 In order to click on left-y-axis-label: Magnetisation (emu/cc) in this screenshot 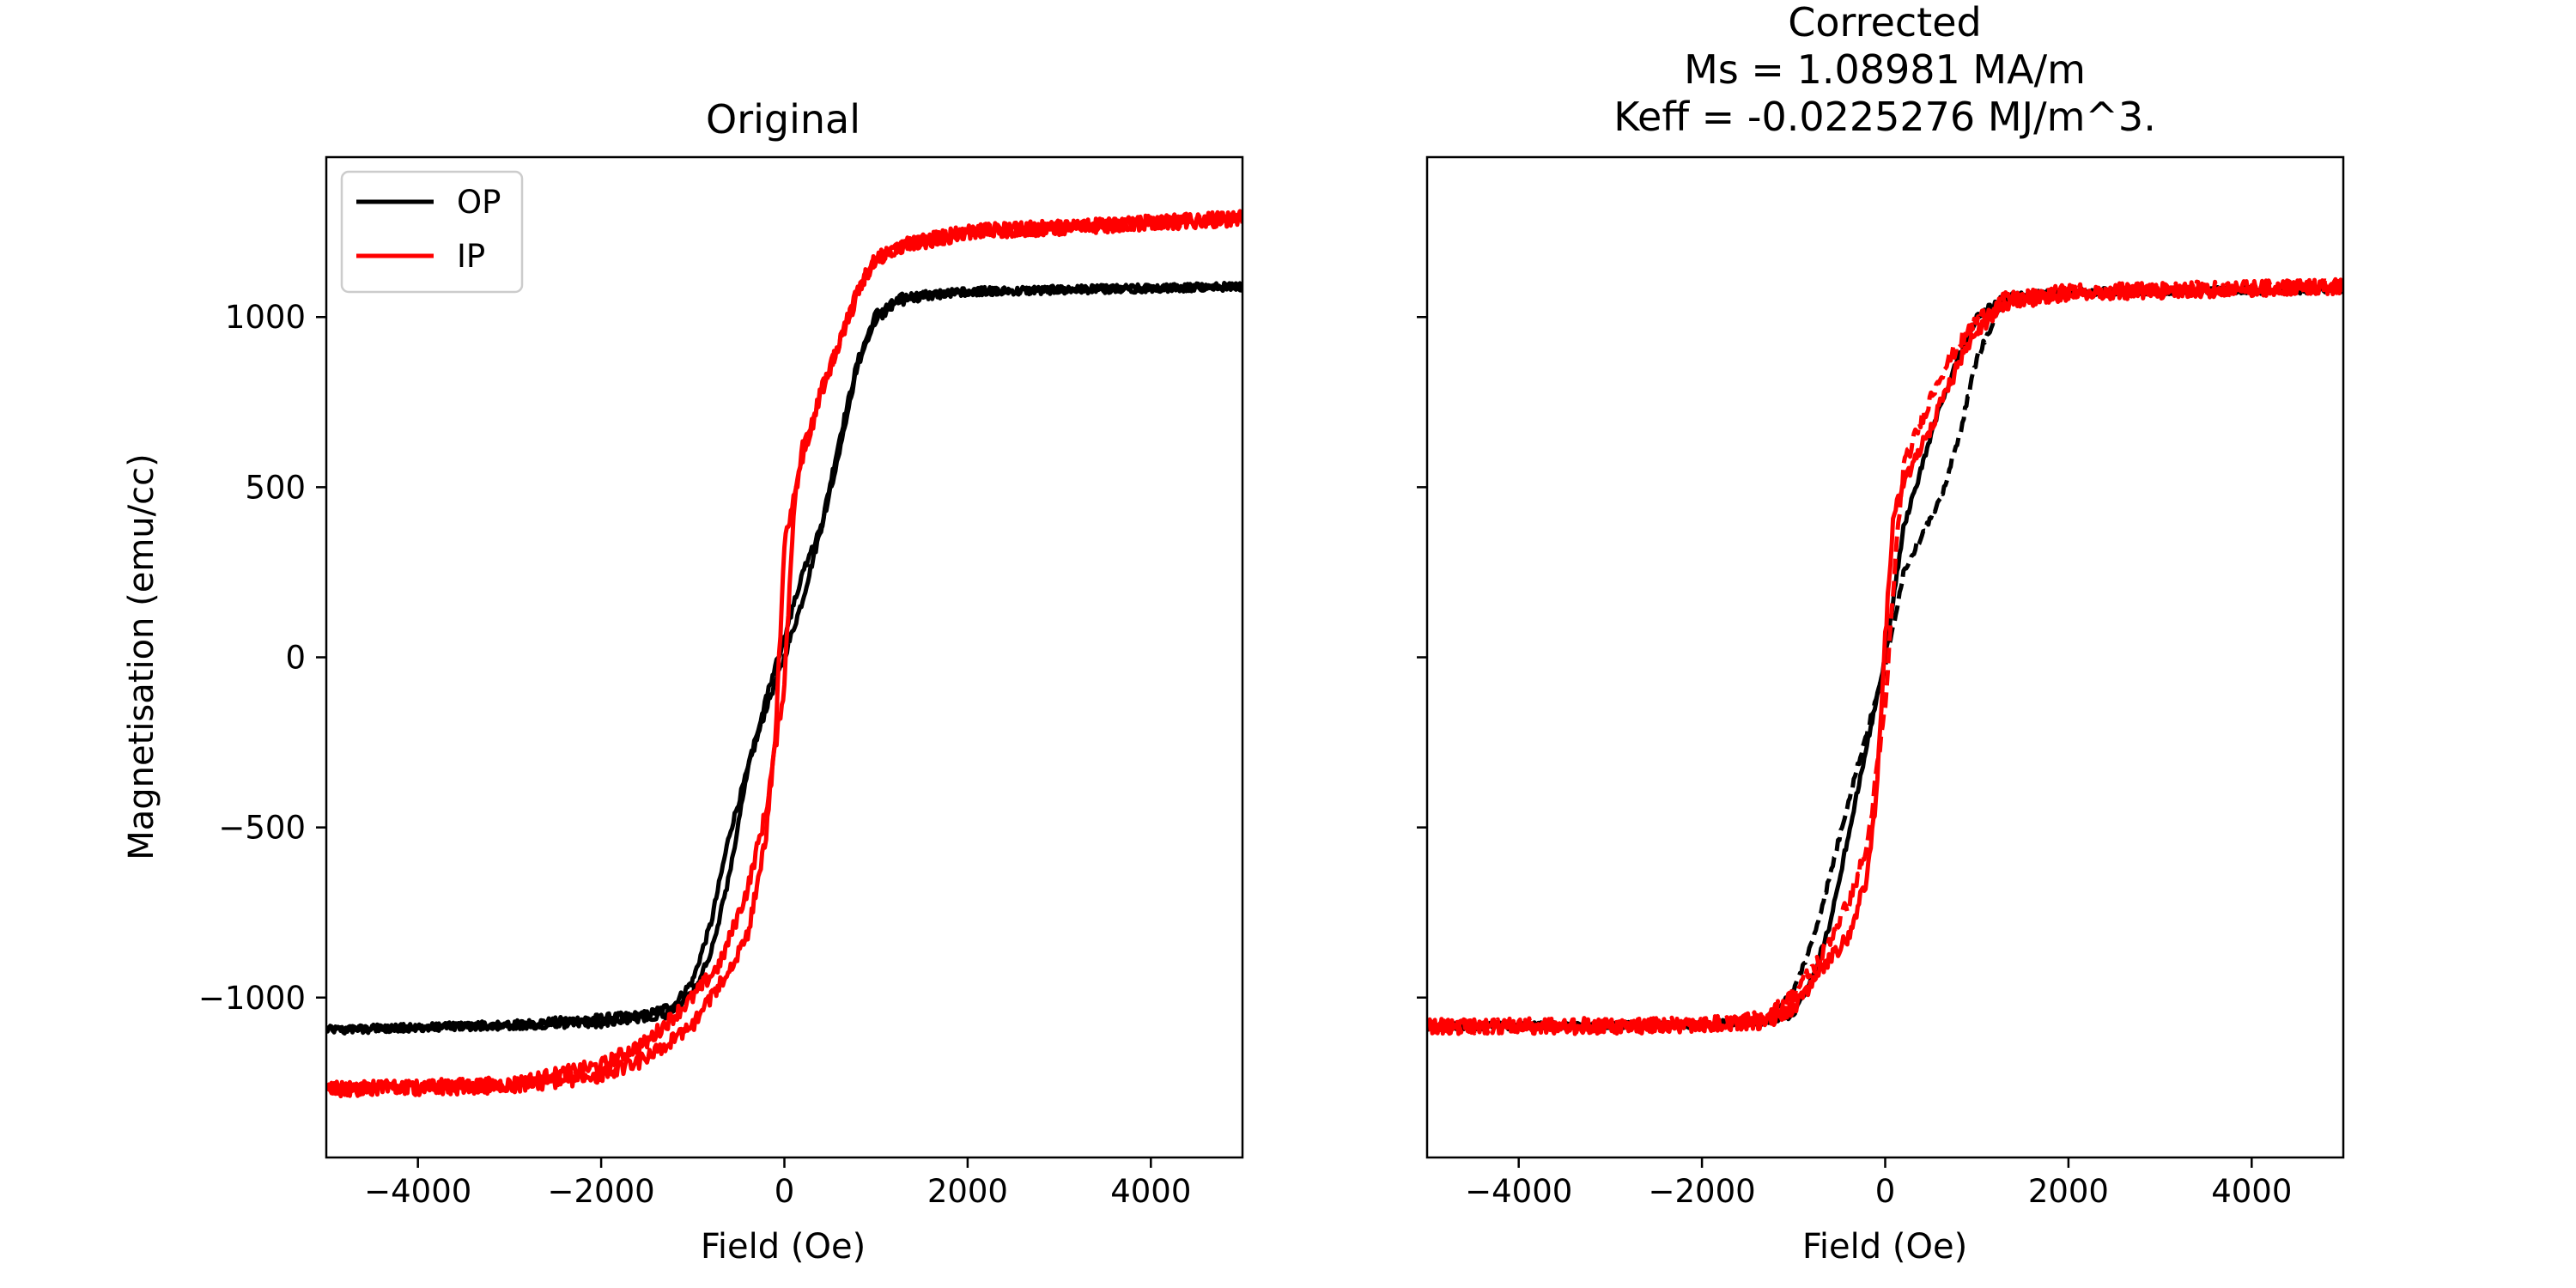, I will do `click(142, 656)`.